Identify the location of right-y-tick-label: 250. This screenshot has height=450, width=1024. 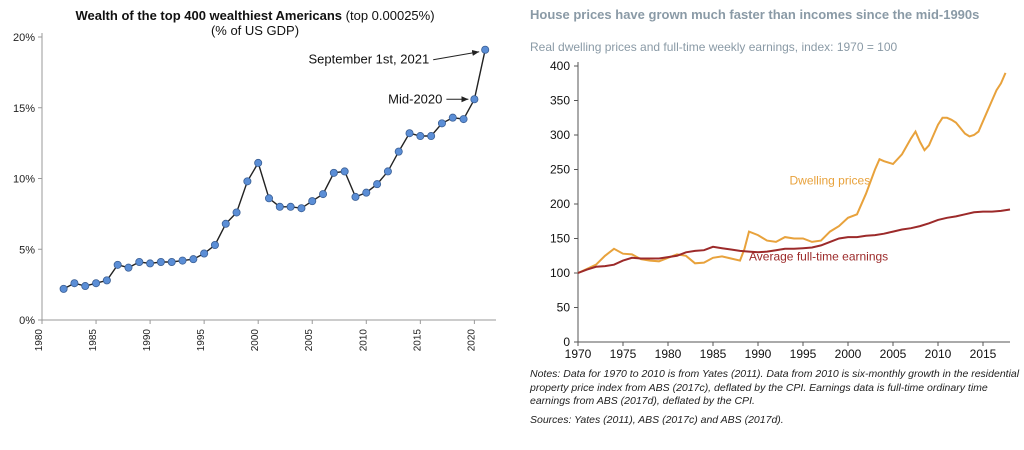
(560, 170).